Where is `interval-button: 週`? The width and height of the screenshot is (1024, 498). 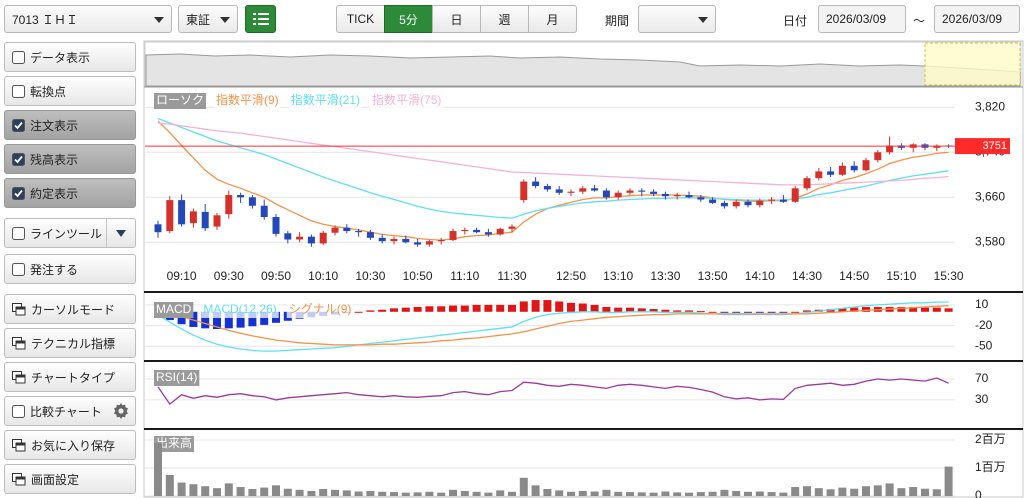
interval-button: 週 is located at coordinates (504, 19).